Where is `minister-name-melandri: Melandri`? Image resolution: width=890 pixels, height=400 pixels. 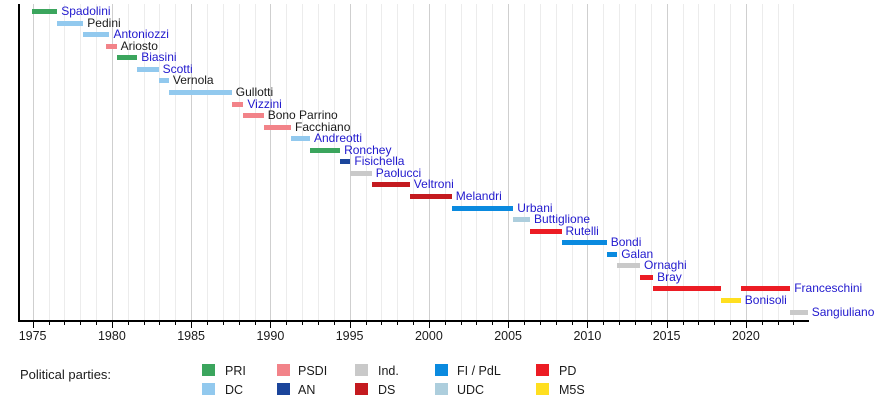
minister-name-melandri: Melandri is located at coordinates (478, 196).